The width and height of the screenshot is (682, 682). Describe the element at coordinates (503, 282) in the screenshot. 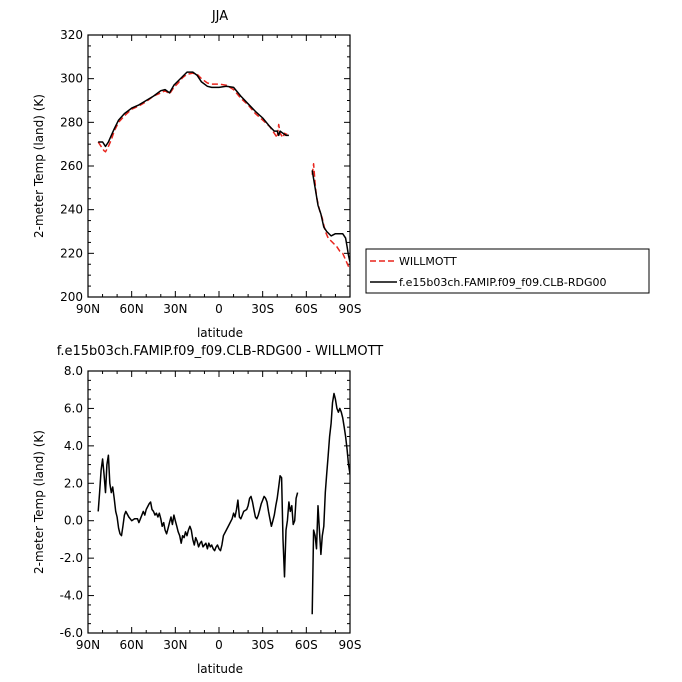

I see `legend-label-model: f.e15b03ch.FAMIP.f09_f09.CLB-RDG00` at that location.